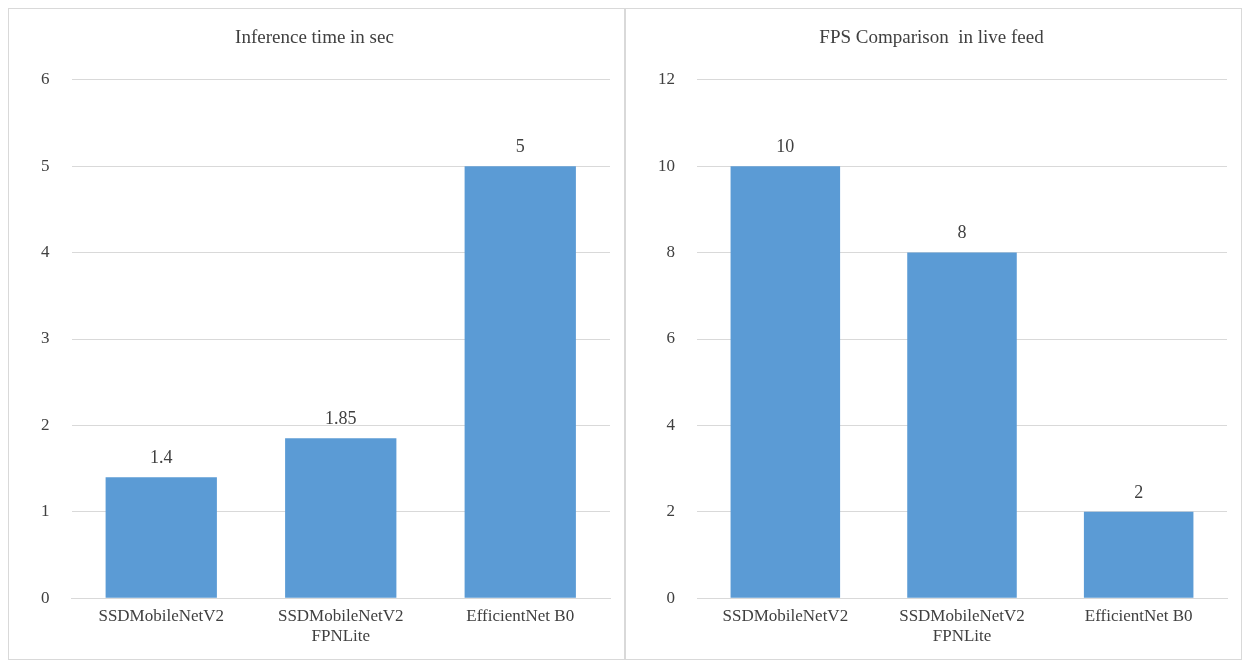  Describe the element at coordinates (161, 456) in the screenshot. I see `data-label: 1.4` at that location.